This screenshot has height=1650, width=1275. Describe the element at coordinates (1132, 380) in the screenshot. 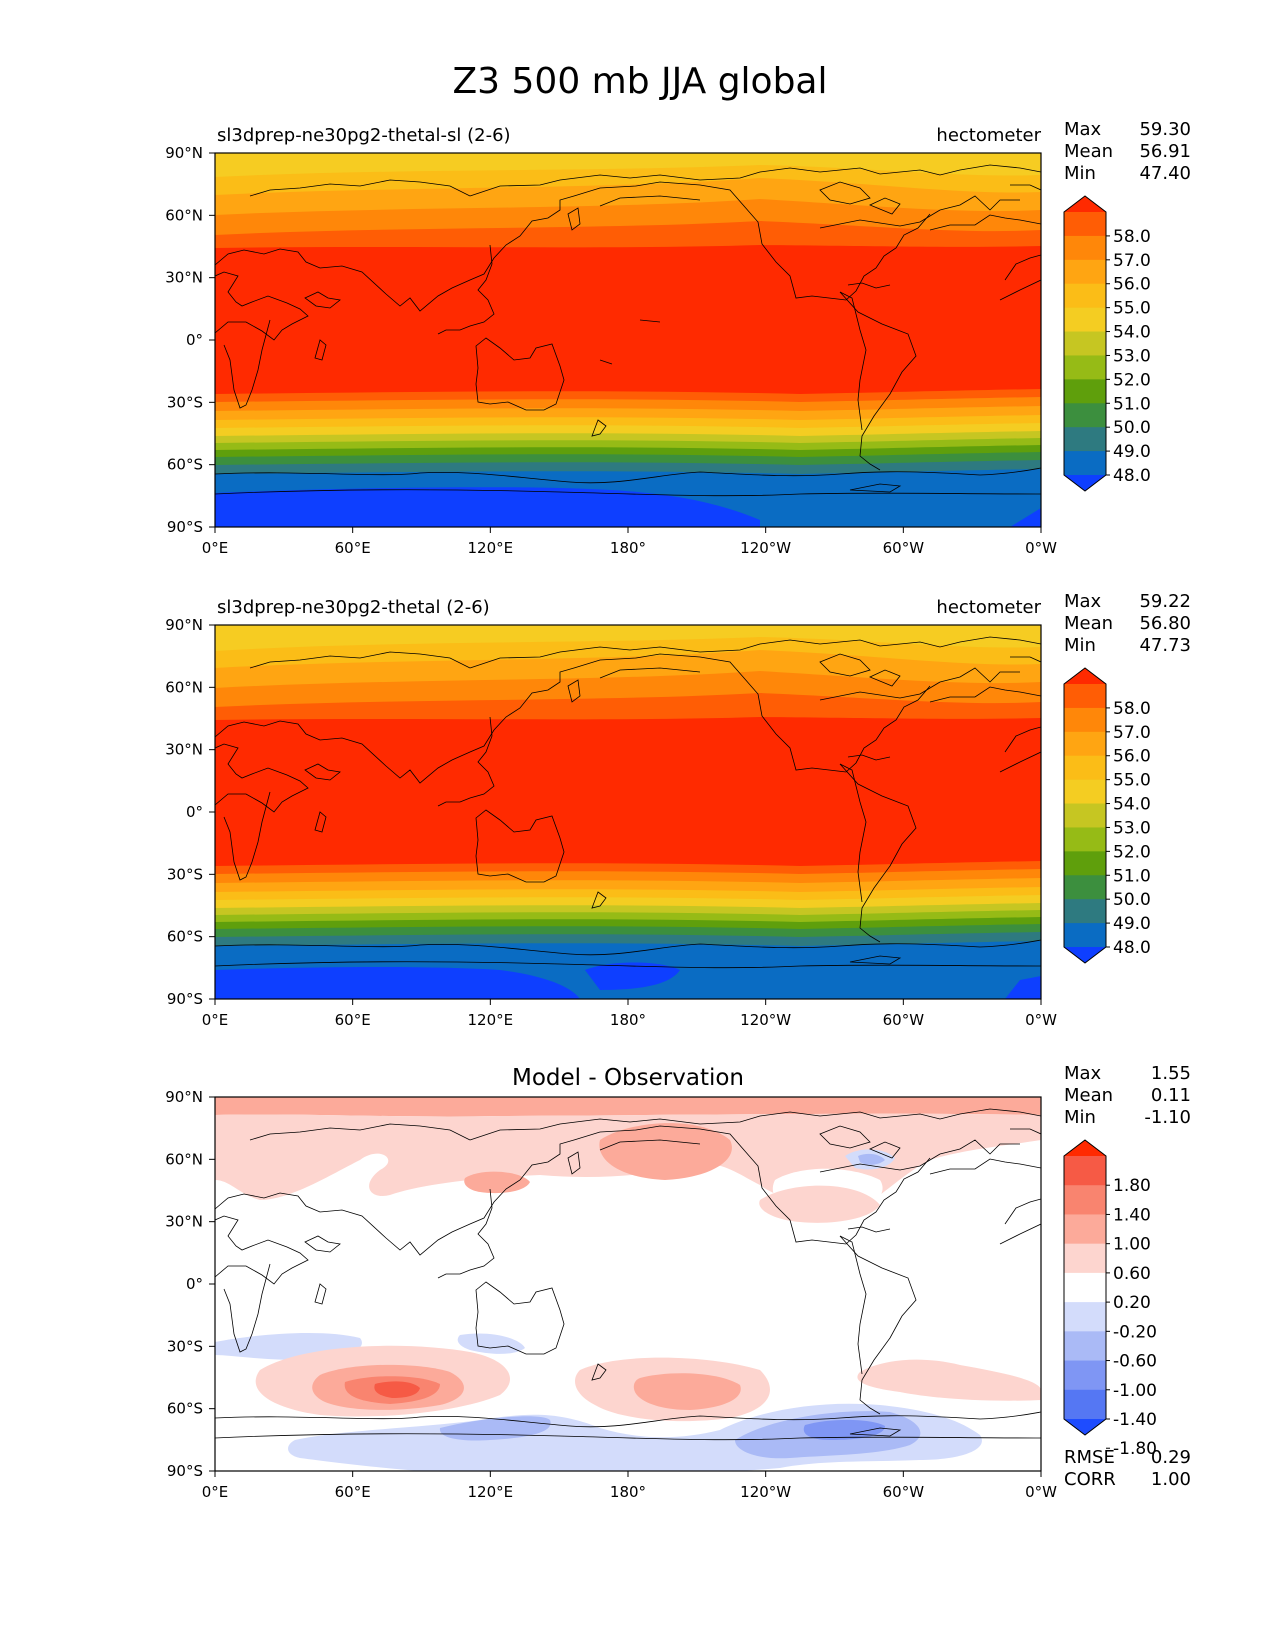

I see `colorbar-tick-label: 52.0` at that location.